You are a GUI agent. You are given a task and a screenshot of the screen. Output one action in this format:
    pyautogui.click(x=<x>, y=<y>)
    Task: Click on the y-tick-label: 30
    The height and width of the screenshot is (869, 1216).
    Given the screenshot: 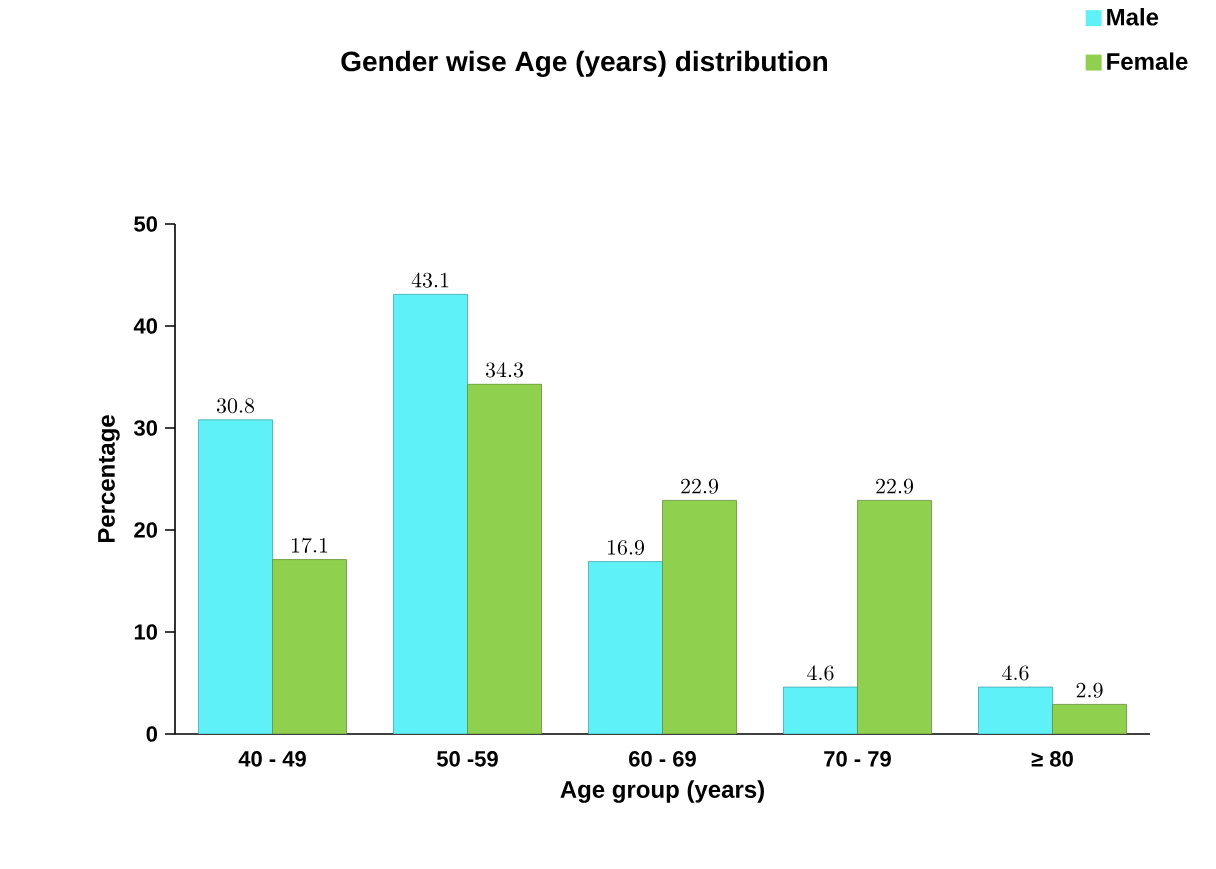 What is the action you would take?
    pyautogui.click(x=145, y=428)
    